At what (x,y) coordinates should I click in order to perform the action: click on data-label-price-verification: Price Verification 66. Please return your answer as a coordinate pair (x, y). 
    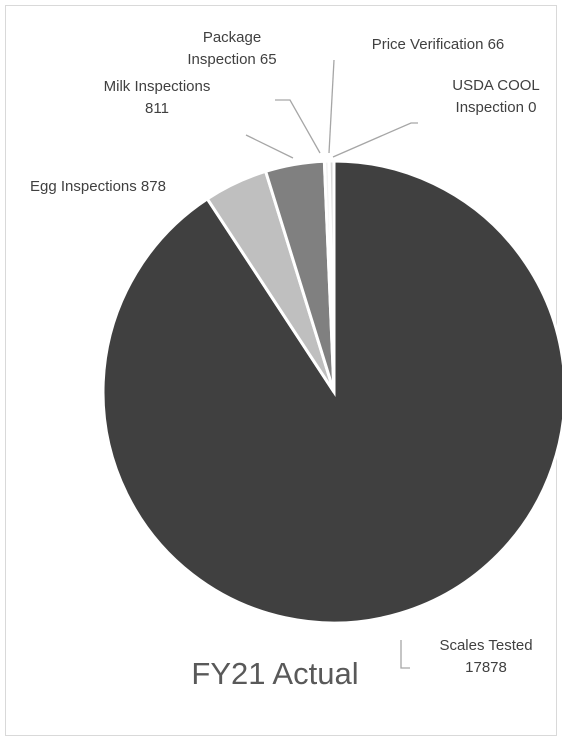
    Looking at the image, I should click on (438, 44).